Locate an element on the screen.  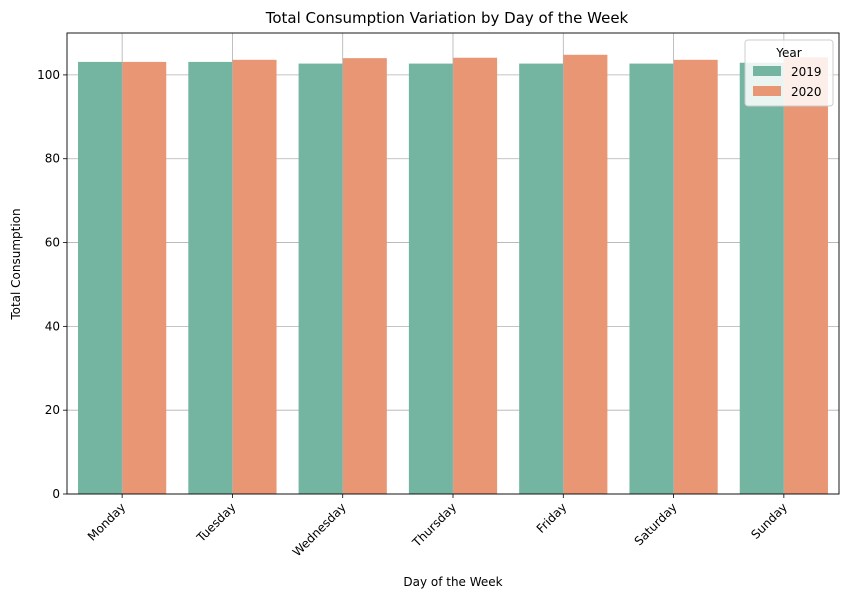
x-tick-label: Saturday is located at coordinates (656, 524).